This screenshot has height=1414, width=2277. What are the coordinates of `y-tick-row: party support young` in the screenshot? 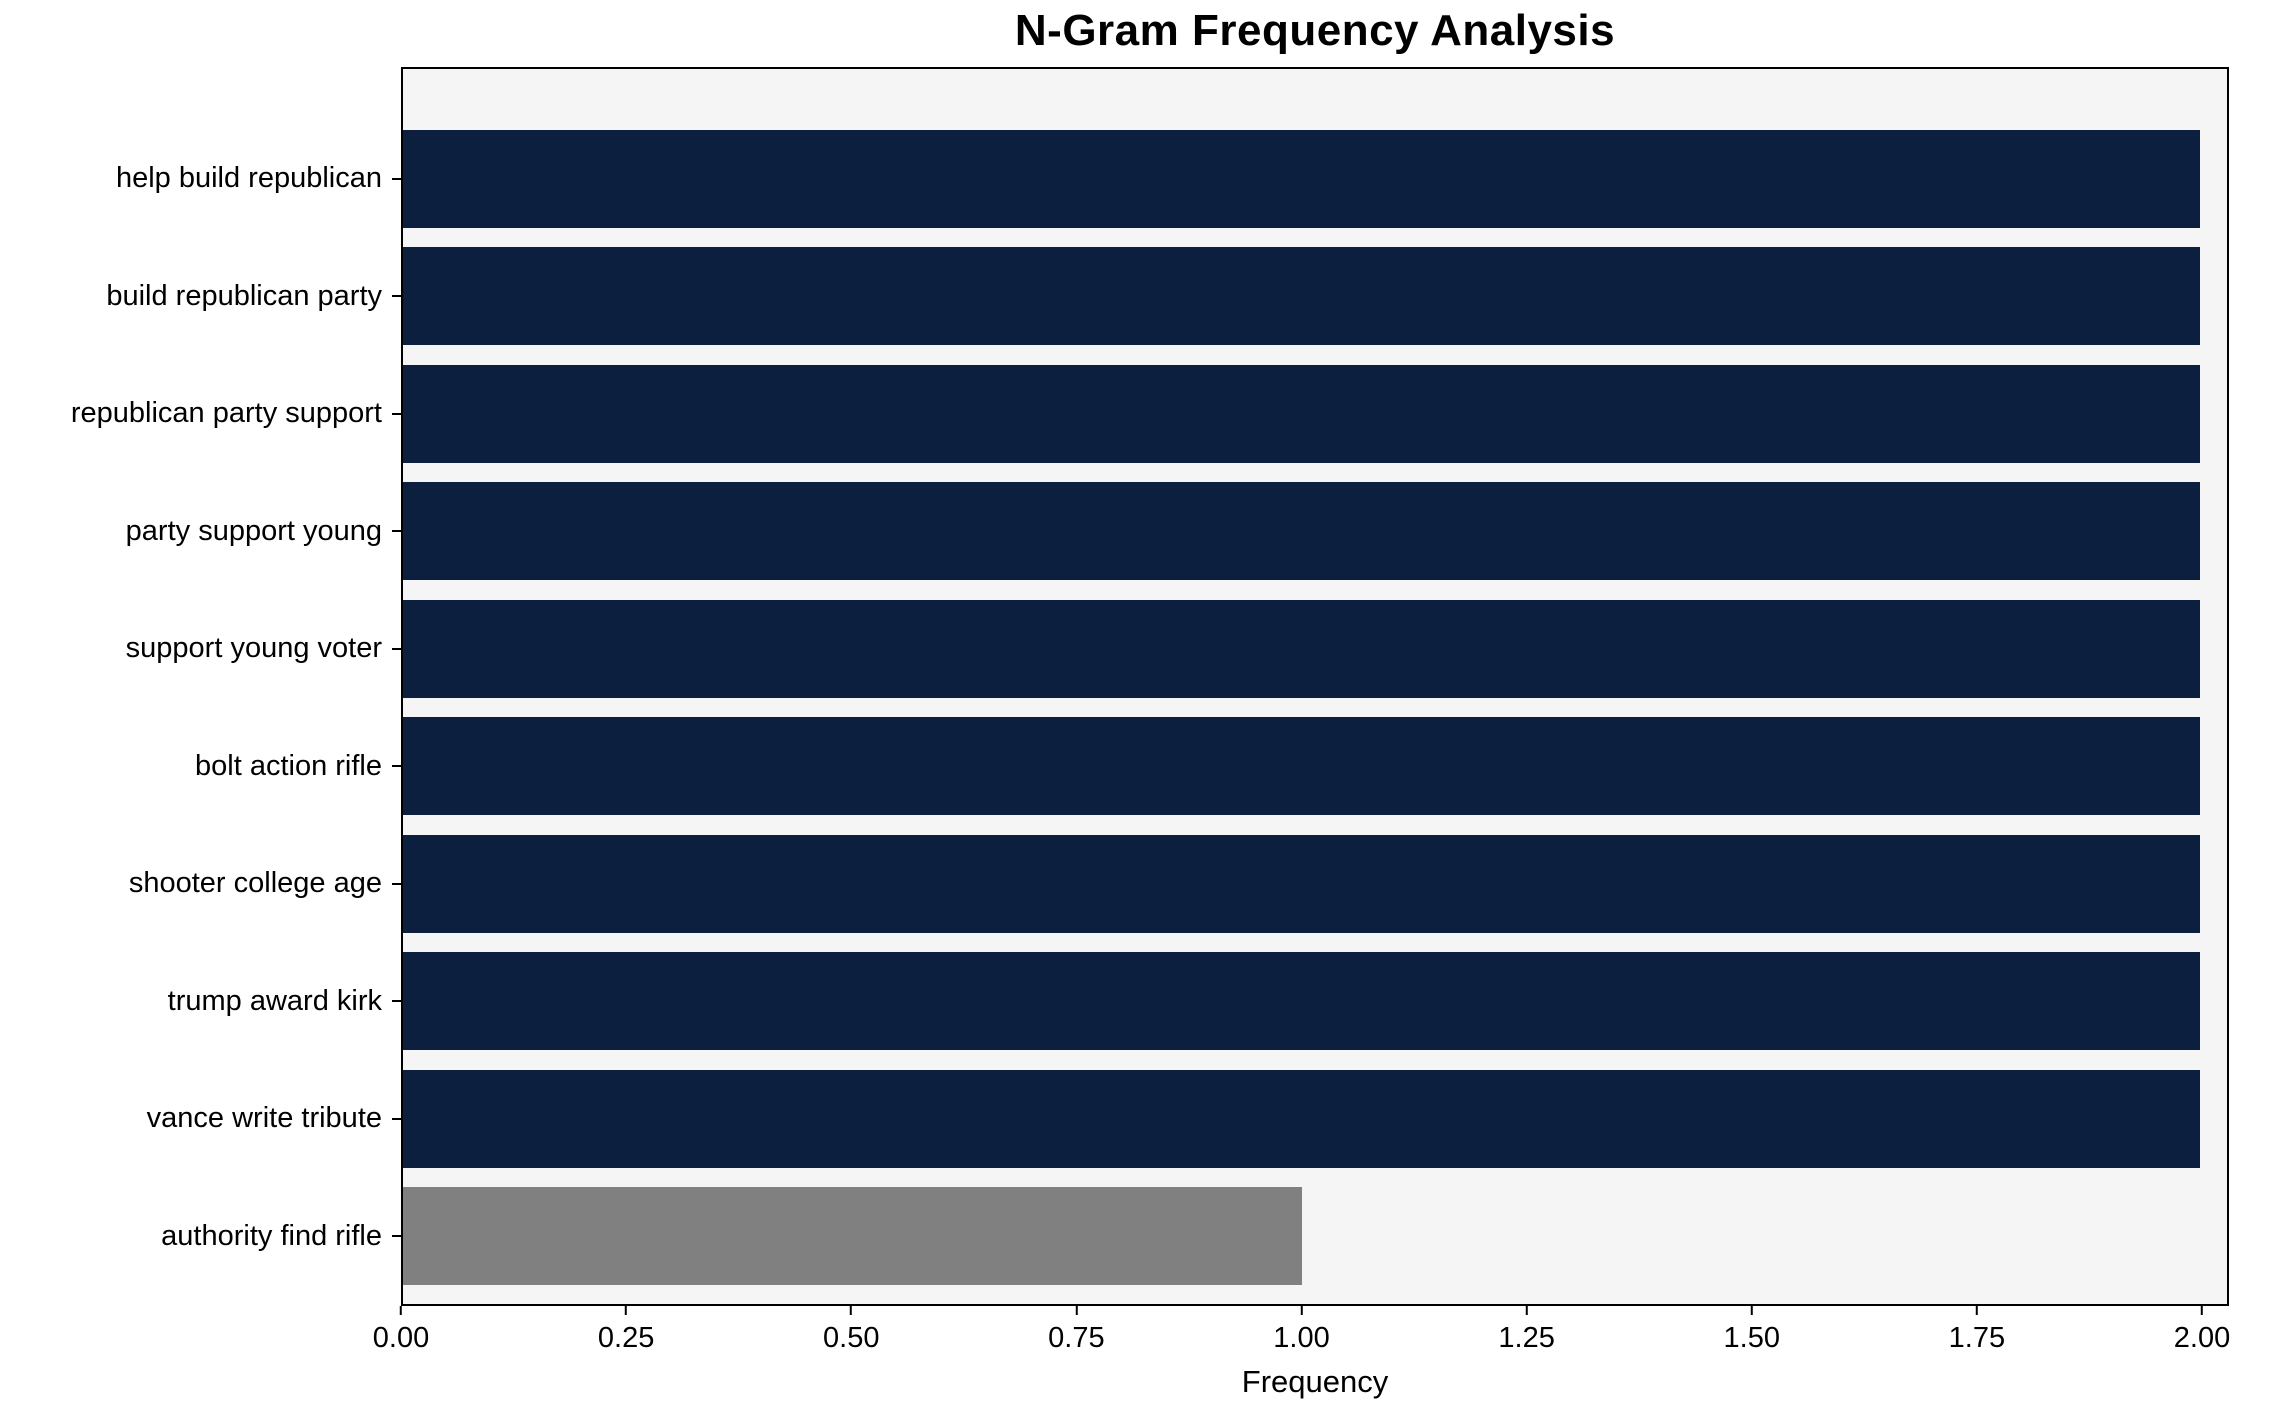 It's located at (200, 532).